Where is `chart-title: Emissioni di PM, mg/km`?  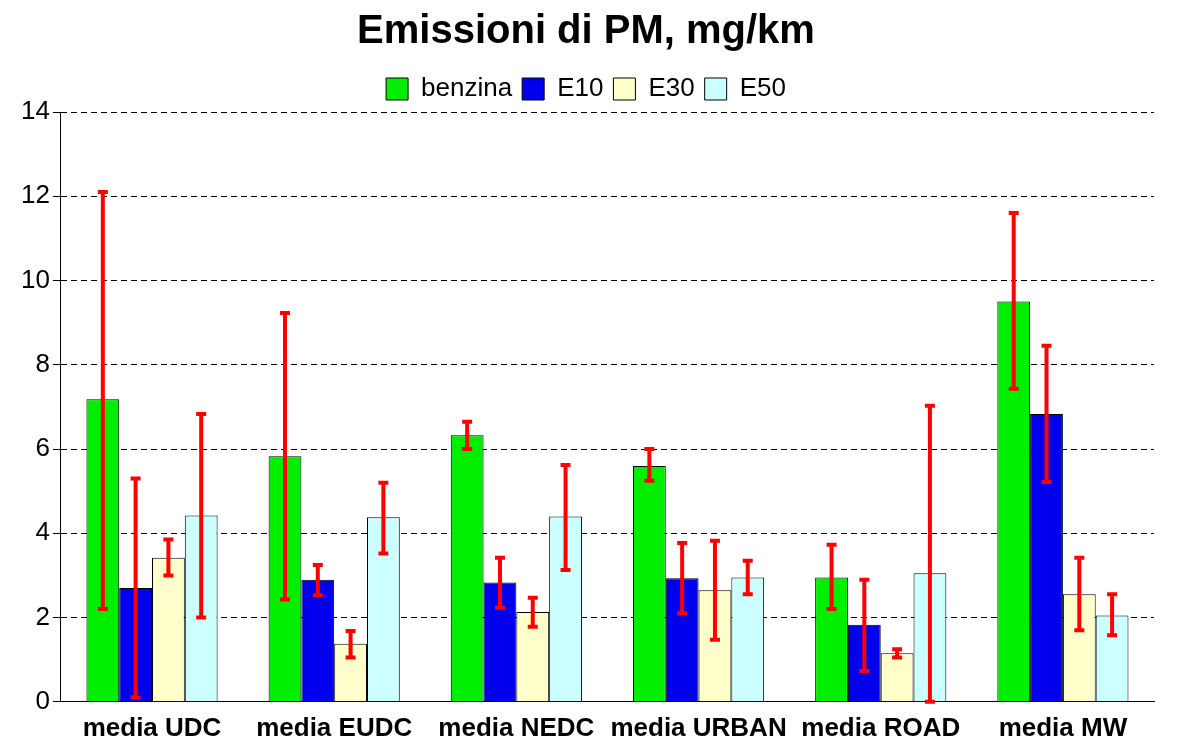 chart-title: Emissioni di PM, mg/km is located at coordinates (586, 29).